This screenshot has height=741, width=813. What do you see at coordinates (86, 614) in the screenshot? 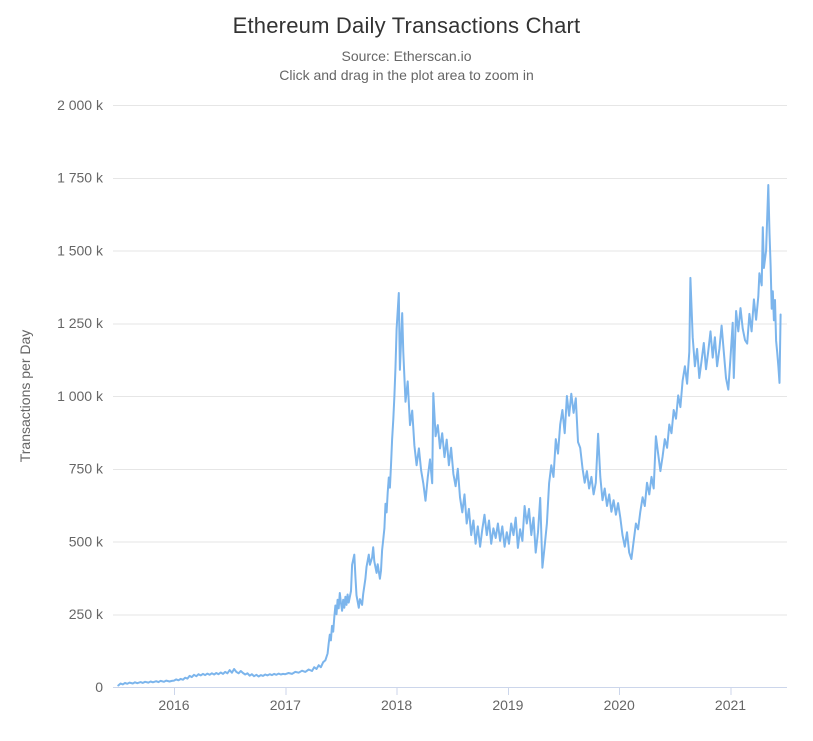
I see `y-tick-label: 250 k` at bounding box center [86, 614].